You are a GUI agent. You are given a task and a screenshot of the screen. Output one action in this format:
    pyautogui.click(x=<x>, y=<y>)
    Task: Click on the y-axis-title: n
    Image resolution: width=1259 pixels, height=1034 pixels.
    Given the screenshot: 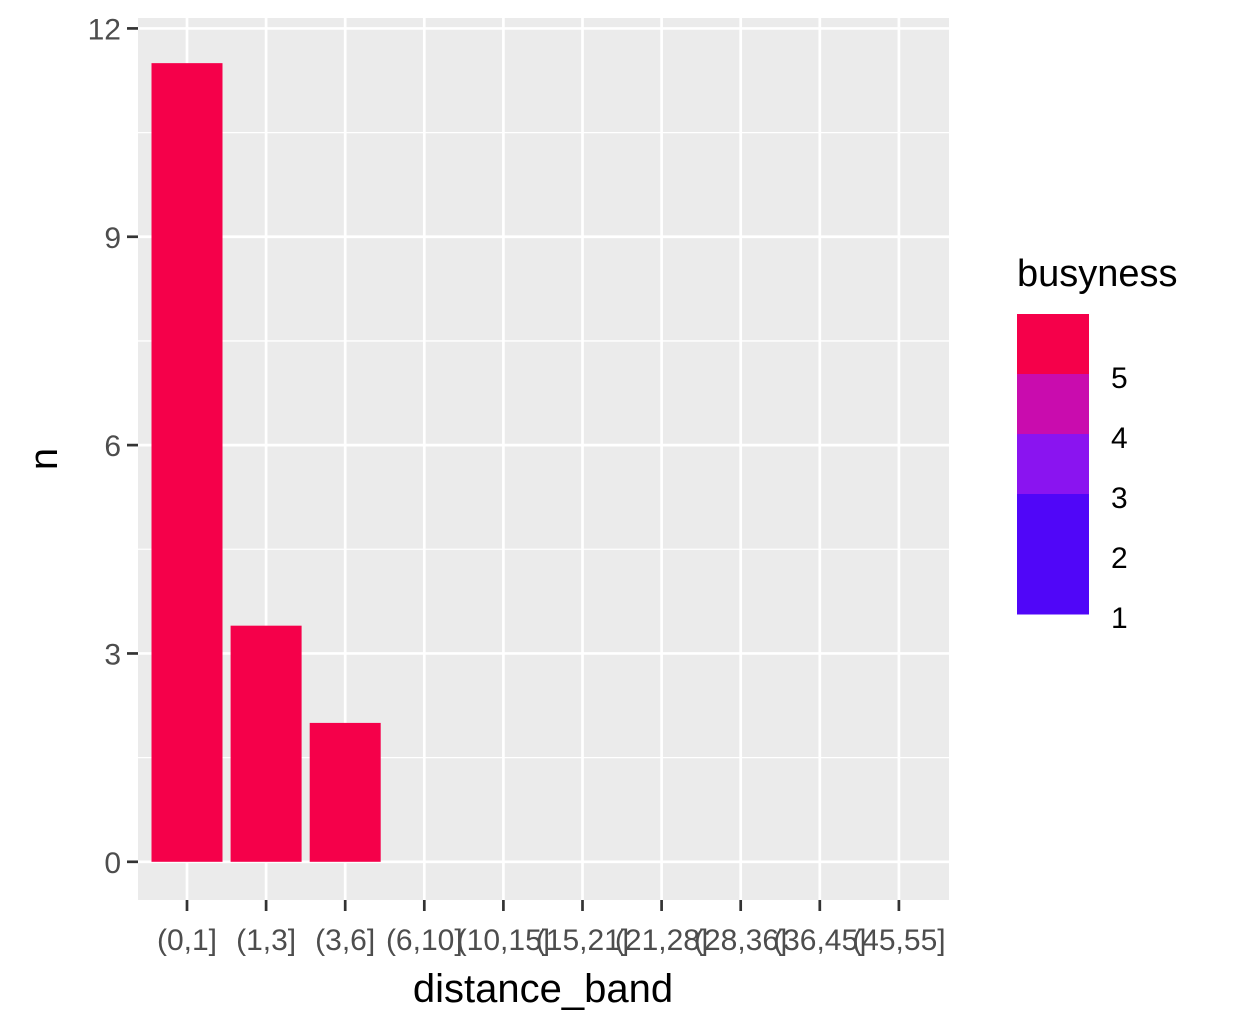 What is the action you would take?
    pyautogui.click(x=44, y=459)
    